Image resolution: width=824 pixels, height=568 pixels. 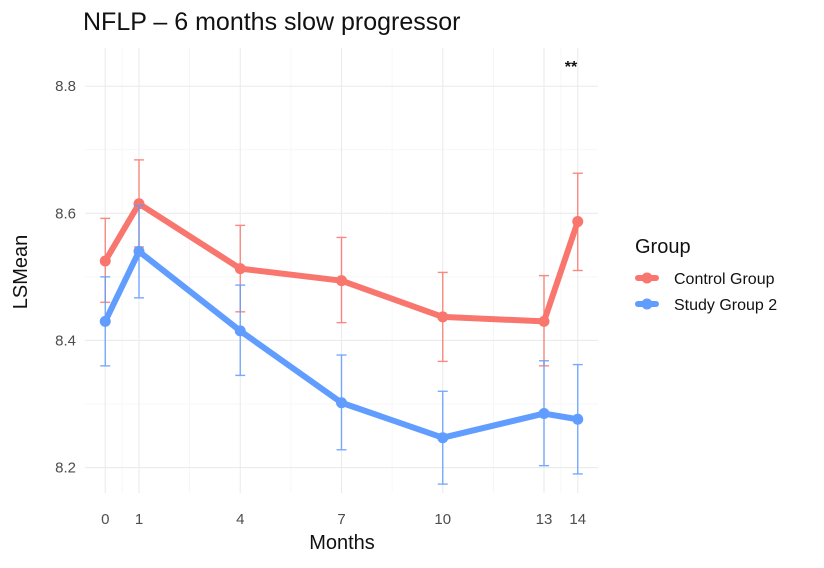 What do you see at coordinates (544, 519) in the screenshot?
I see `x-tick-label: 13` at bounding box center [544, 519].